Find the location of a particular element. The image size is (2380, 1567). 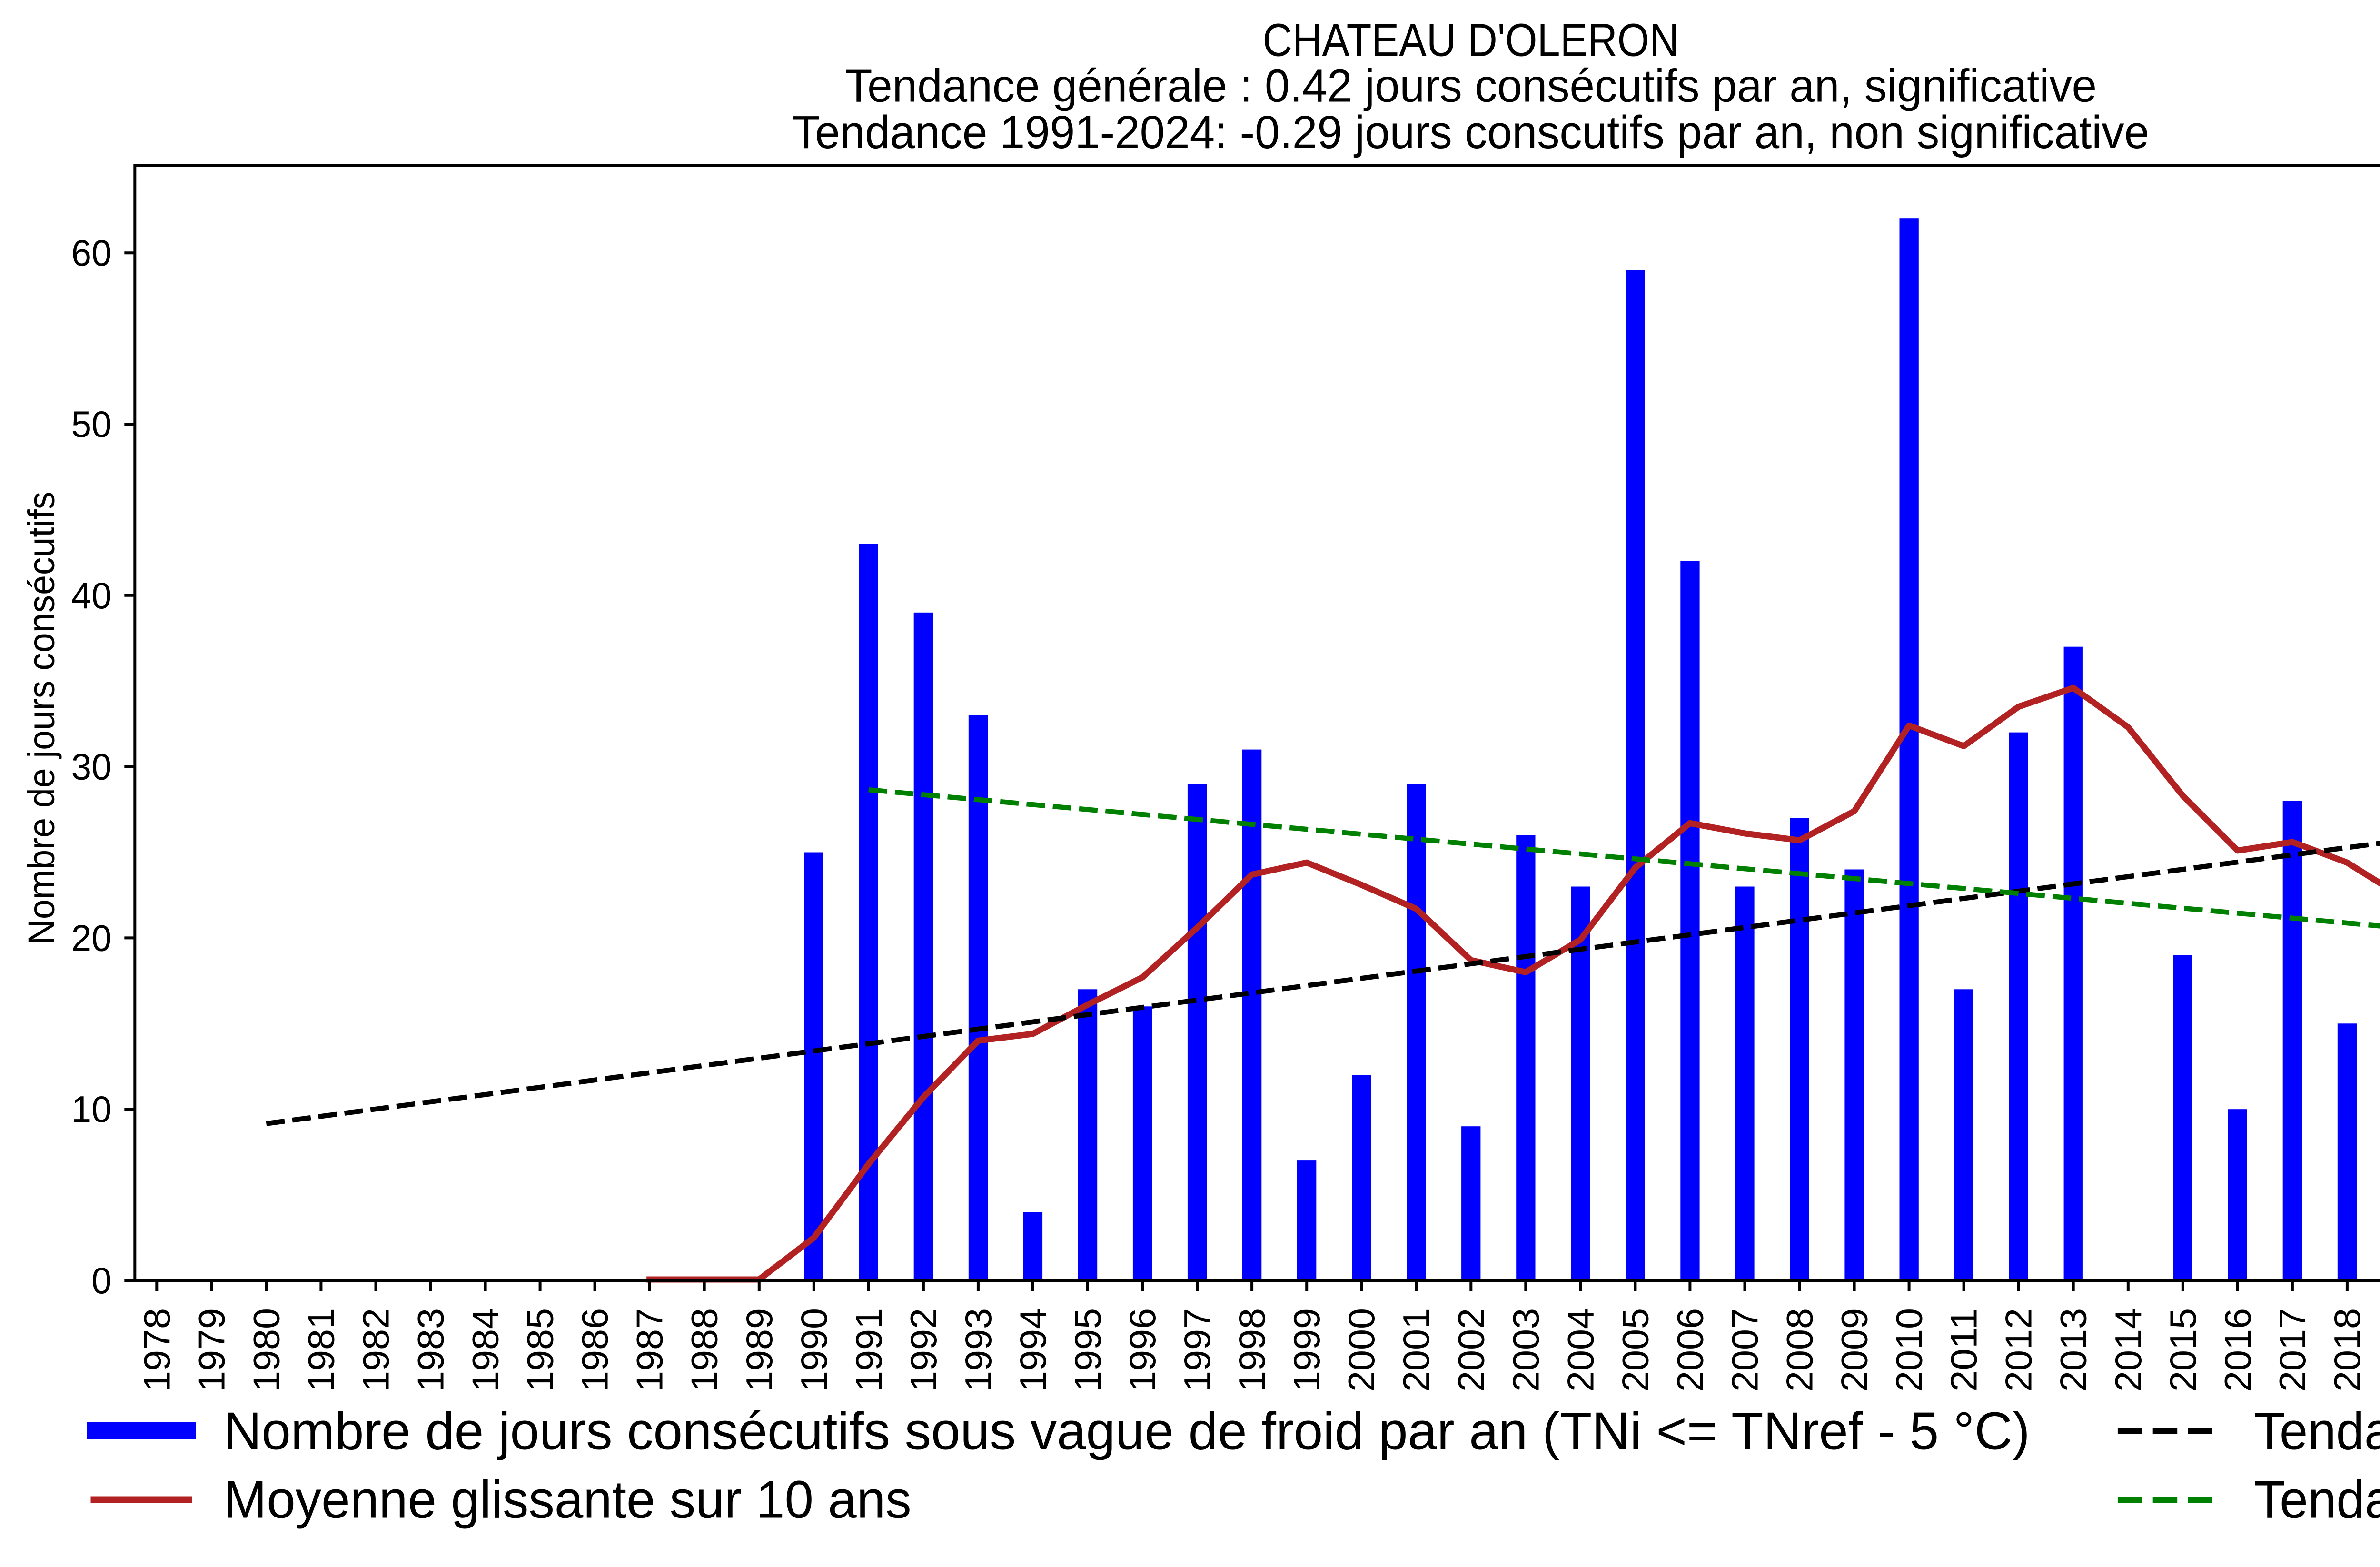

svg-text: 1987 is located at coordinates (650, 1350).